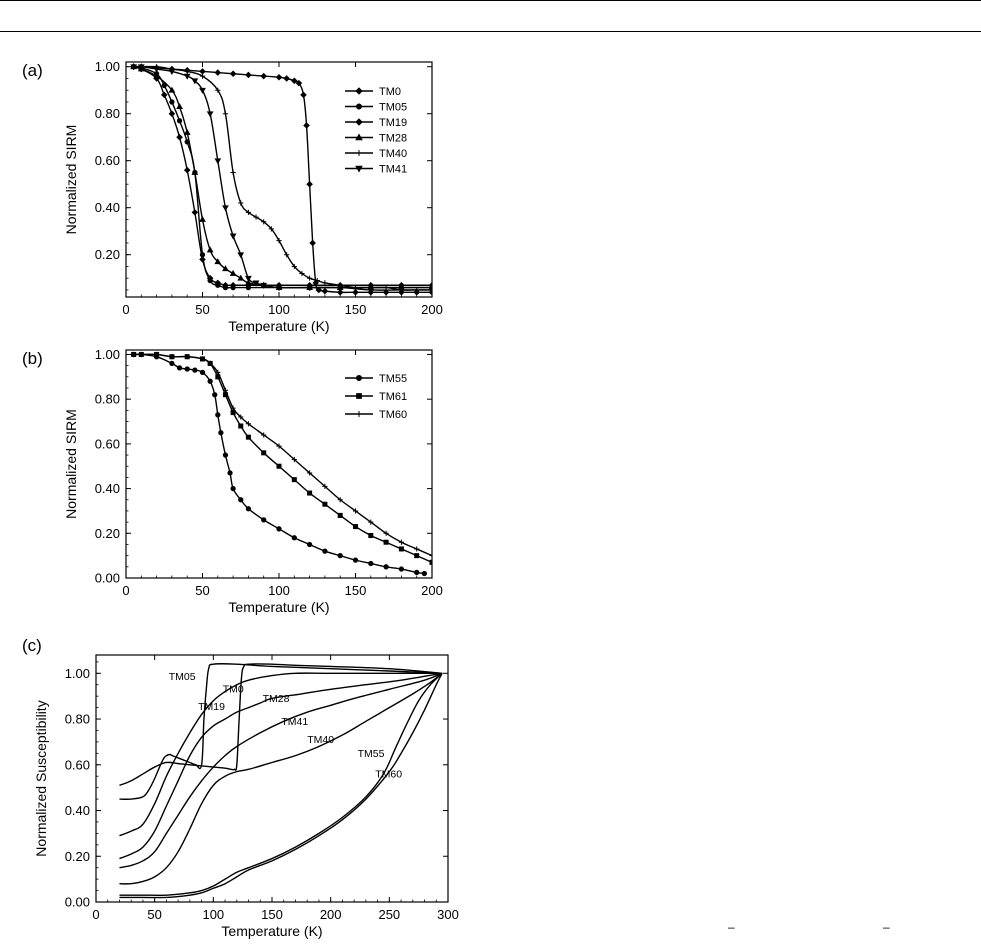 The height and width of the screenshot is (945, 981). What do you see at coordinates (271, 931) in the screenshot?
I see `x-axis-label: Temperature (K)` at bounding box center [271, 931].